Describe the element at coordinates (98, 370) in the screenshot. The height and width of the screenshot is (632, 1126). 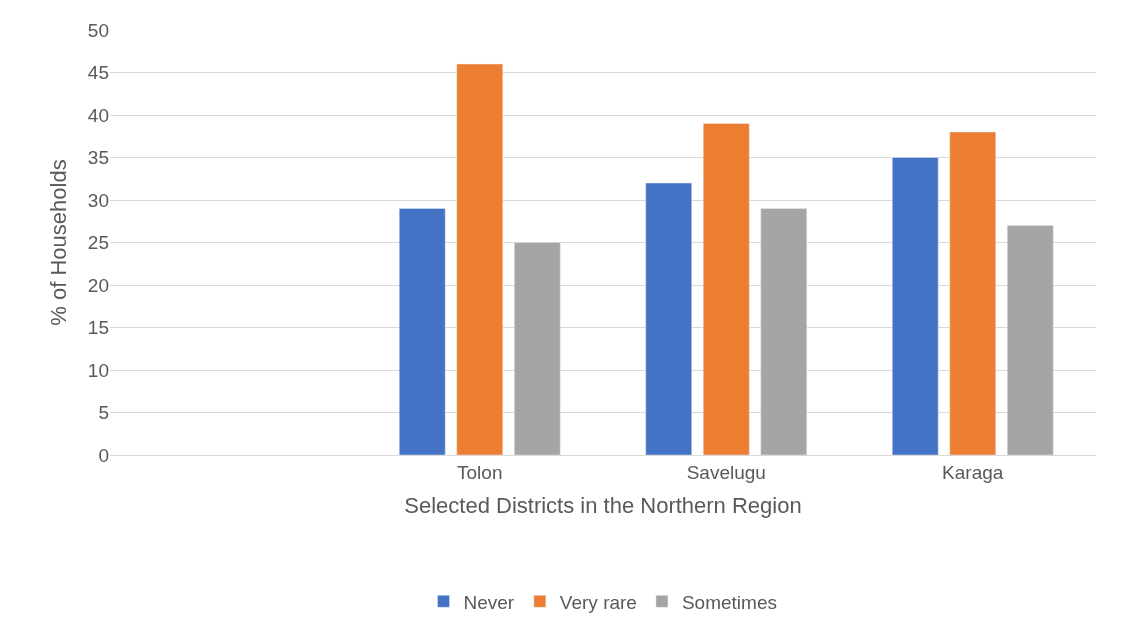
I see `y-tick-label: 10` at that location.